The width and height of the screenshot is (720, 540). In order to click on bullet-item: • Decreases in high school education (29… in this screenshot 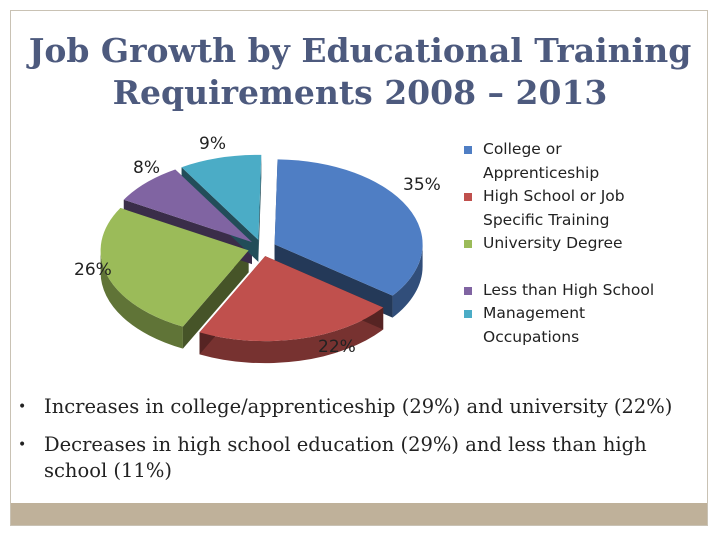, I will do `click(358, 458)`.